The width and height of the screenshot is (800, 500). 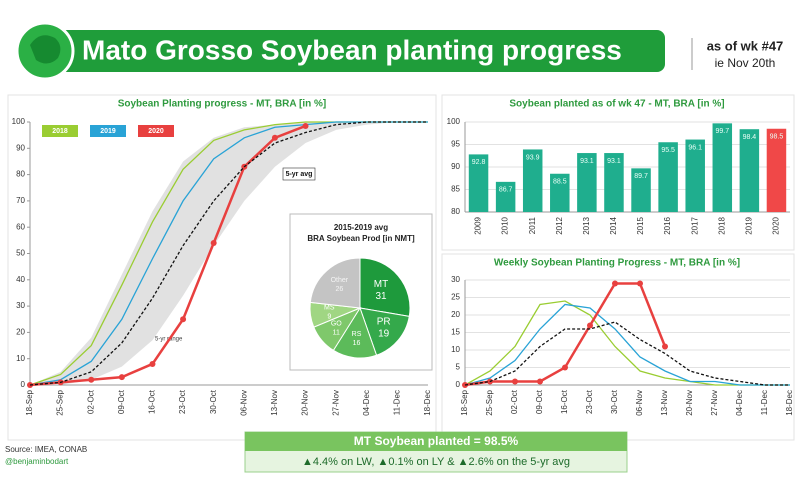 I want to click on bar-value-label: 88.5, so click(x=560, y=182).